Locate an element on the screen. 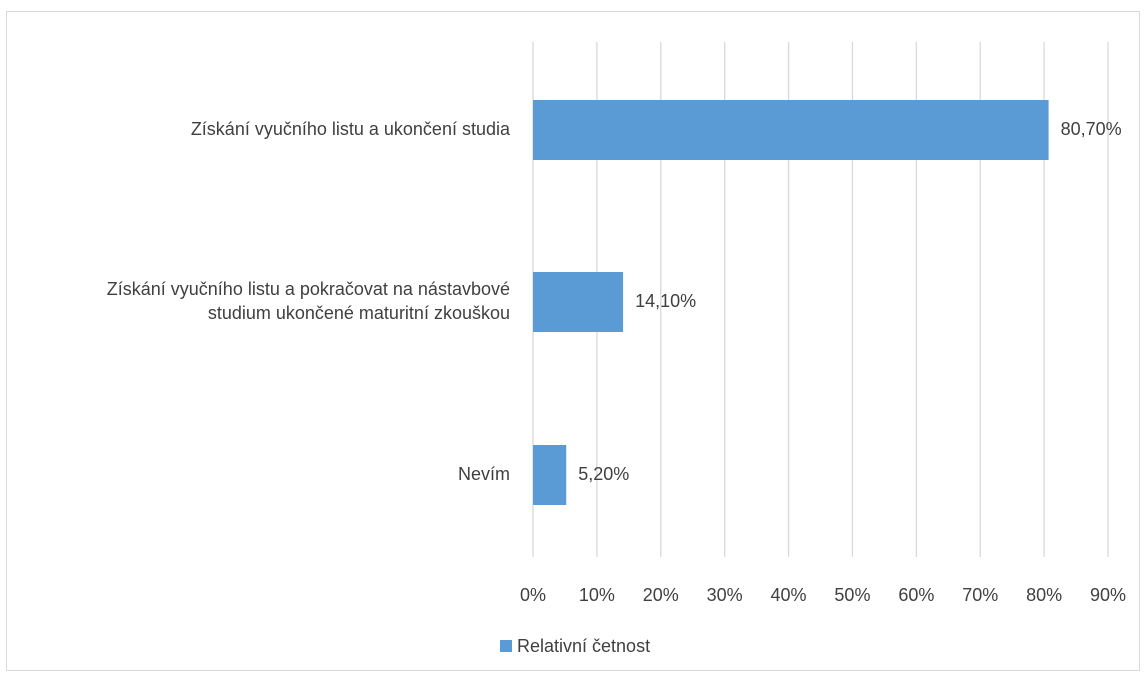  category-label-line: Nevím is located at coordinates (484, 474).